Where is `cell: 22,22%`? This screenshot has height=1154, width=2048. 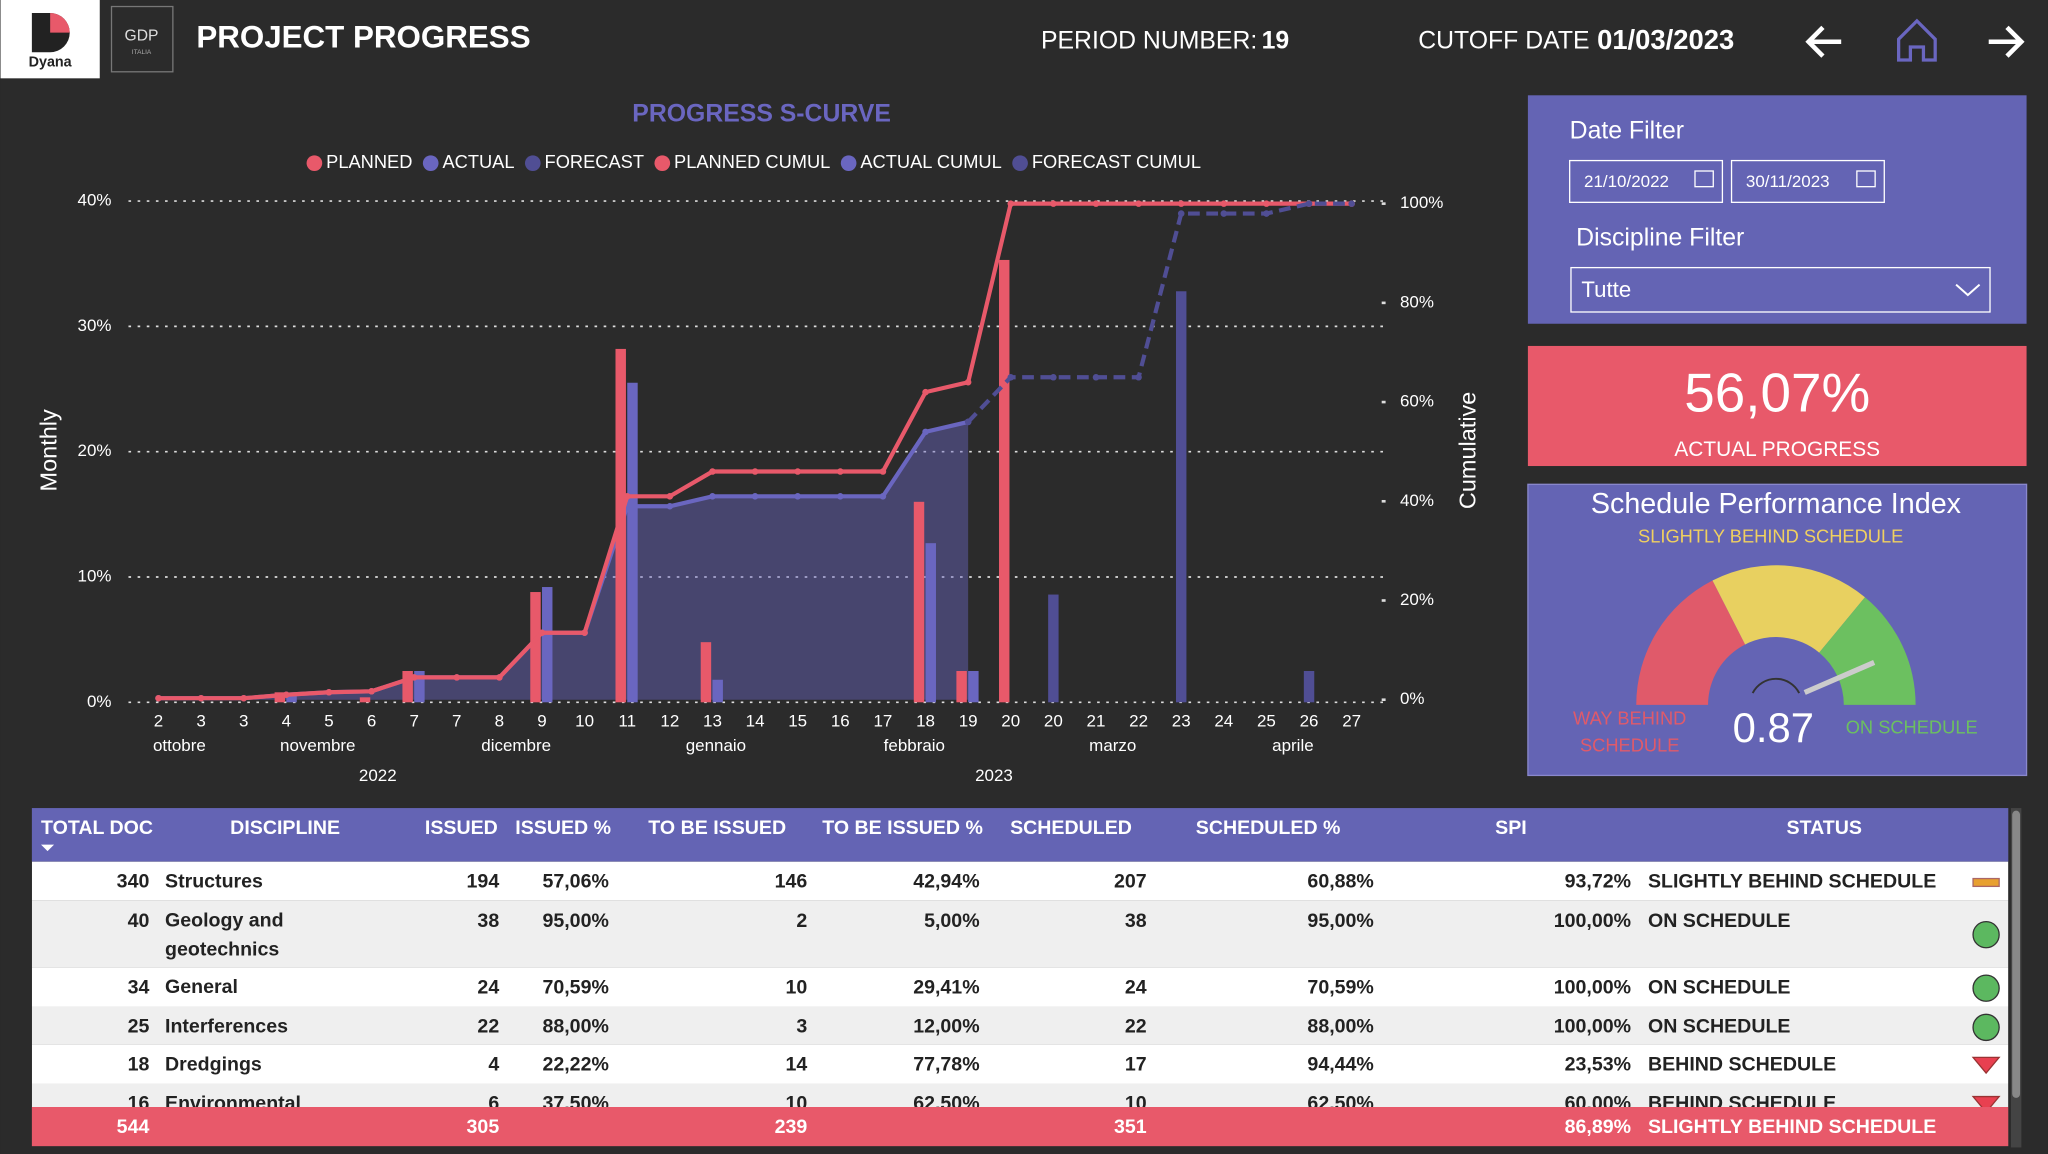 cell: 22,22% is located at coordinates (575, 1064).